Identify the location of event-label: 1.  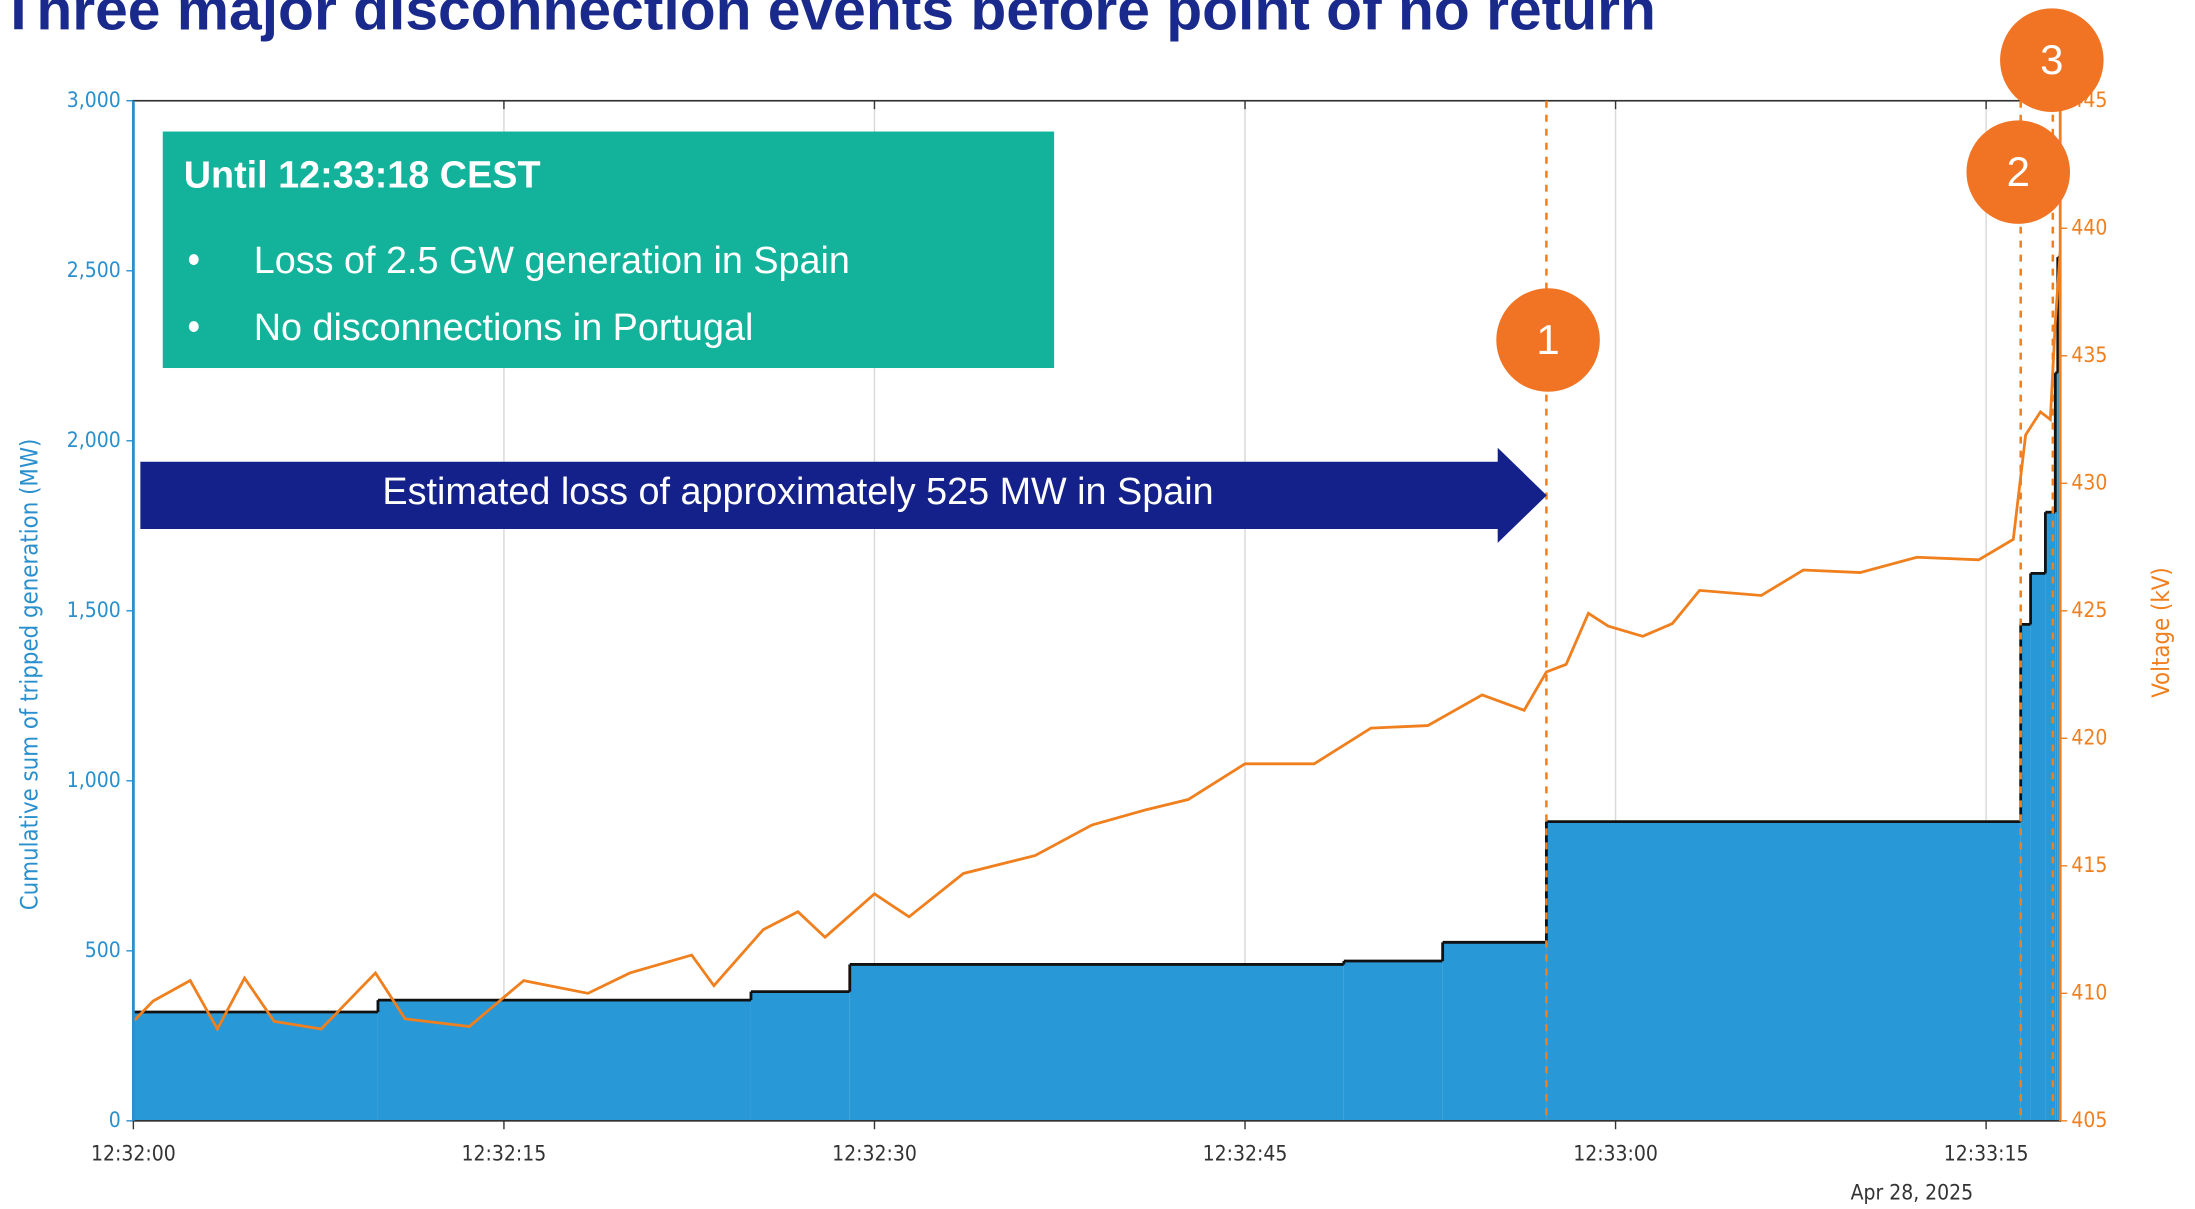
(1547, 339).